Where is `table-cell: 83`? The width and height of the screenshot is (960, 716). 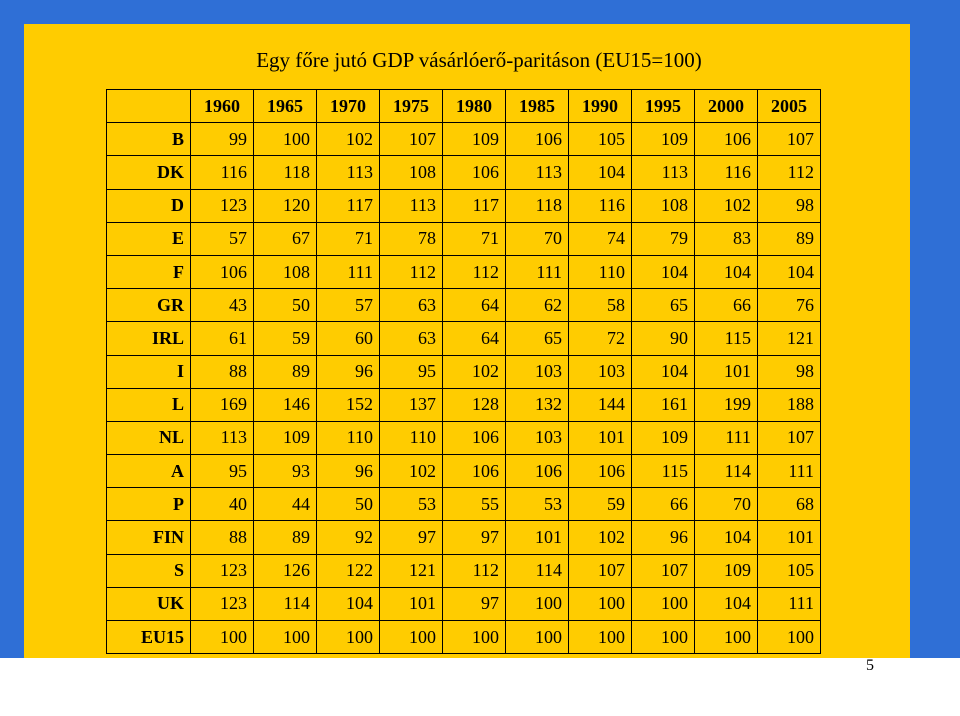
table-cell: 83 is located at coordinates (726, 238).